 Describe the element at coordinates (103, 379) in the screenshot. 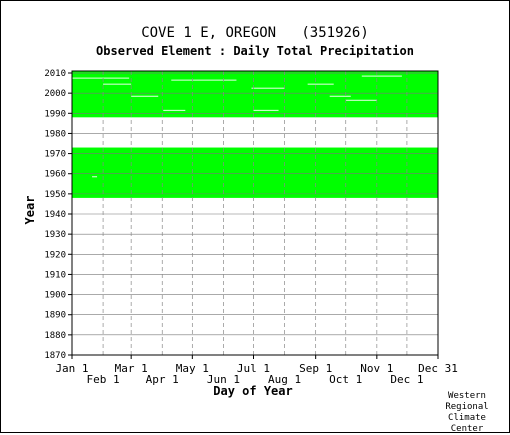

I see `x-tick-label: Feb 1` at that location.